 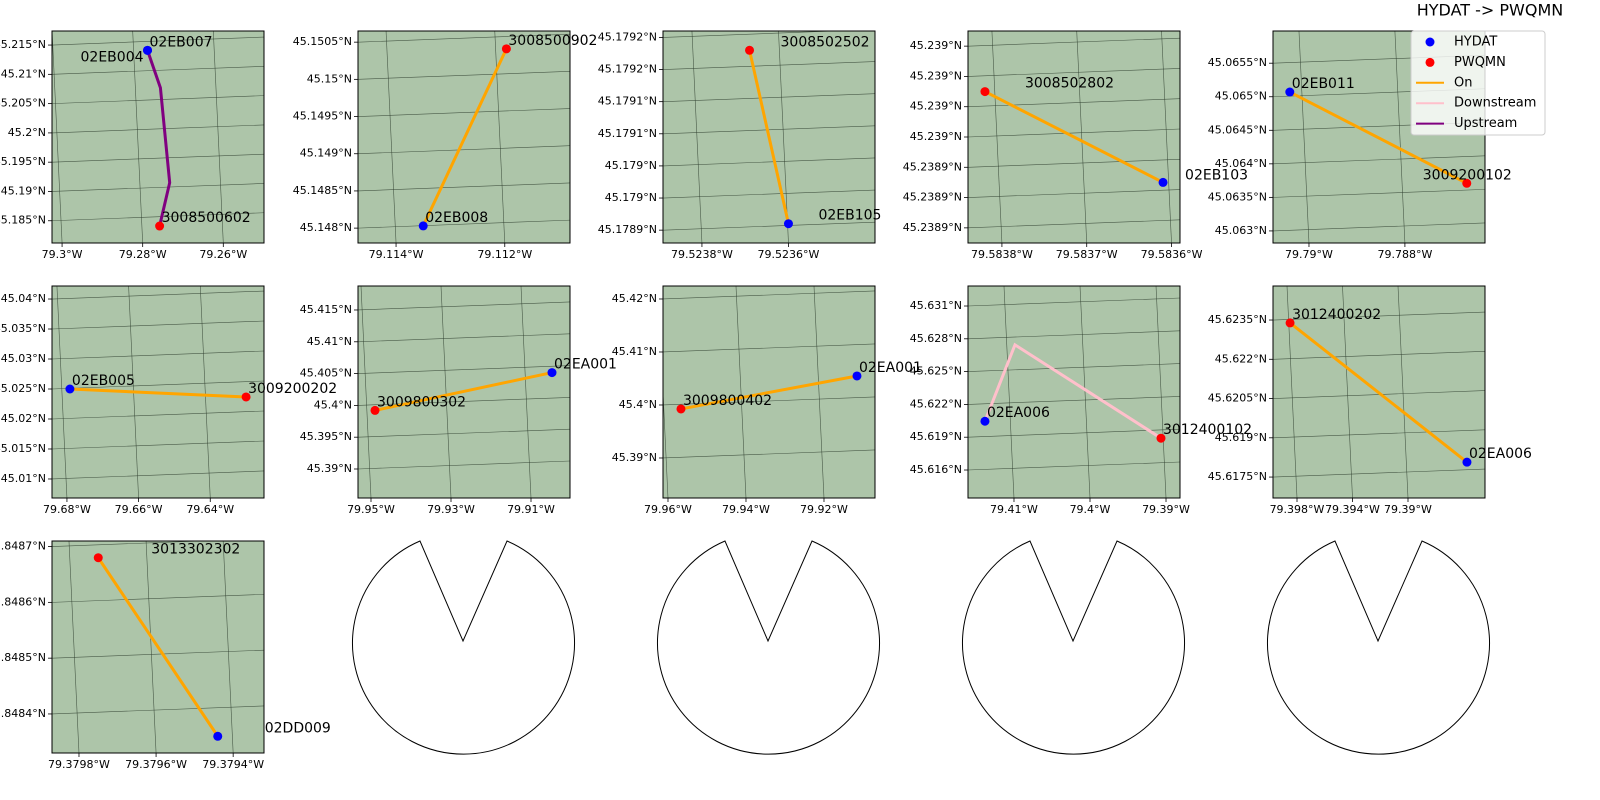 What do you see at coordinates (1216, 175) in the screenshot?
I see `station-label: 02EB103` at bounding box center [1216, 175].